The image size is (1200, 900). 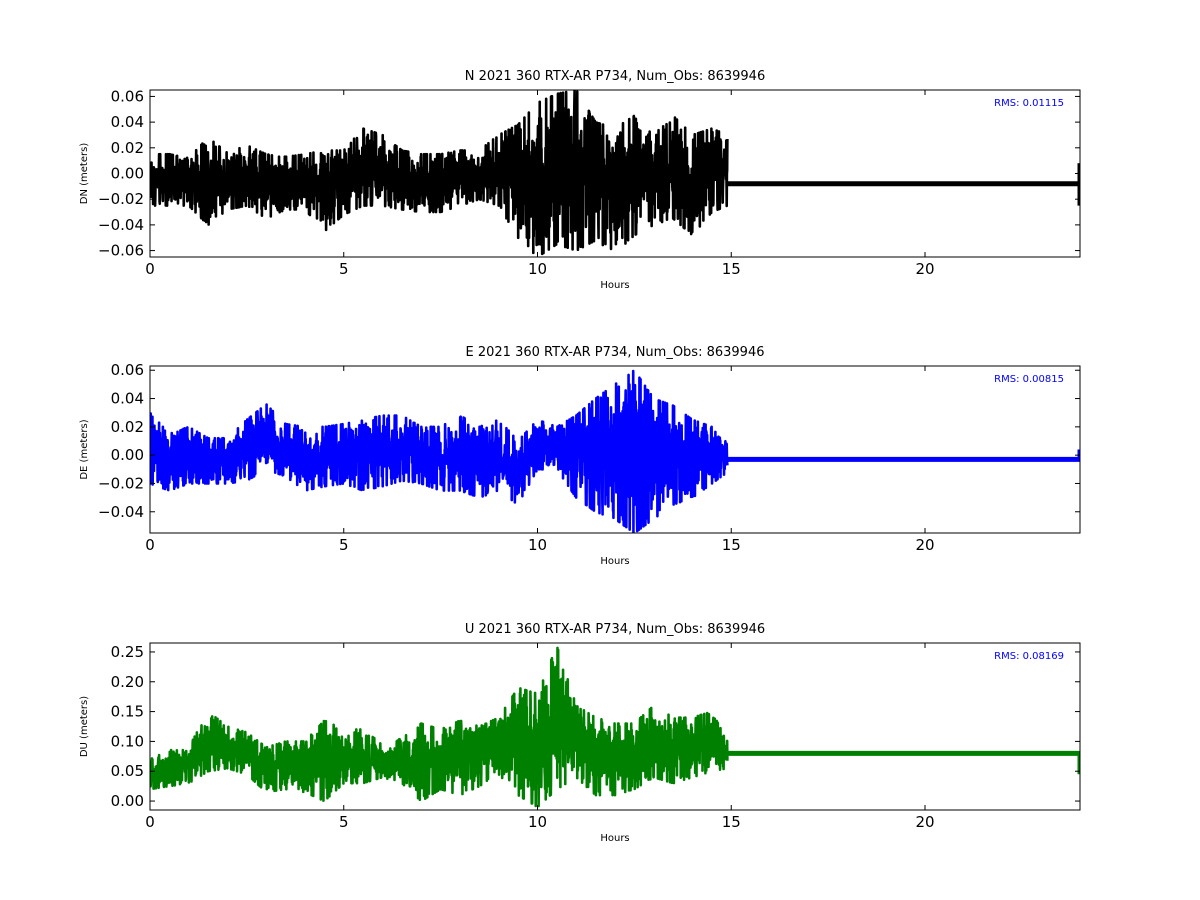 I want to click on chart-title: U 2021 360 RTX-AR P734, Num_Obs: 8639946, so click(x=615, y=629).